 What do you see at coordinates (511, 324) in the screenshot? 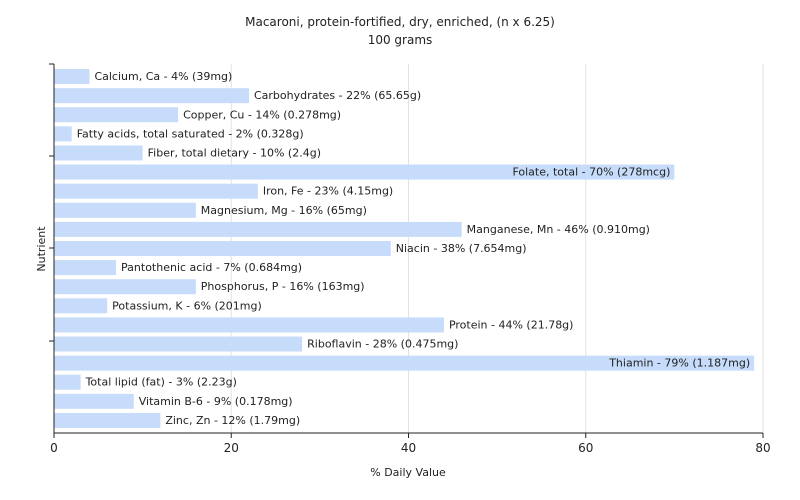
I see `bar-label: Protein - 44% (21.78g)` at bounding box center [511, 324].